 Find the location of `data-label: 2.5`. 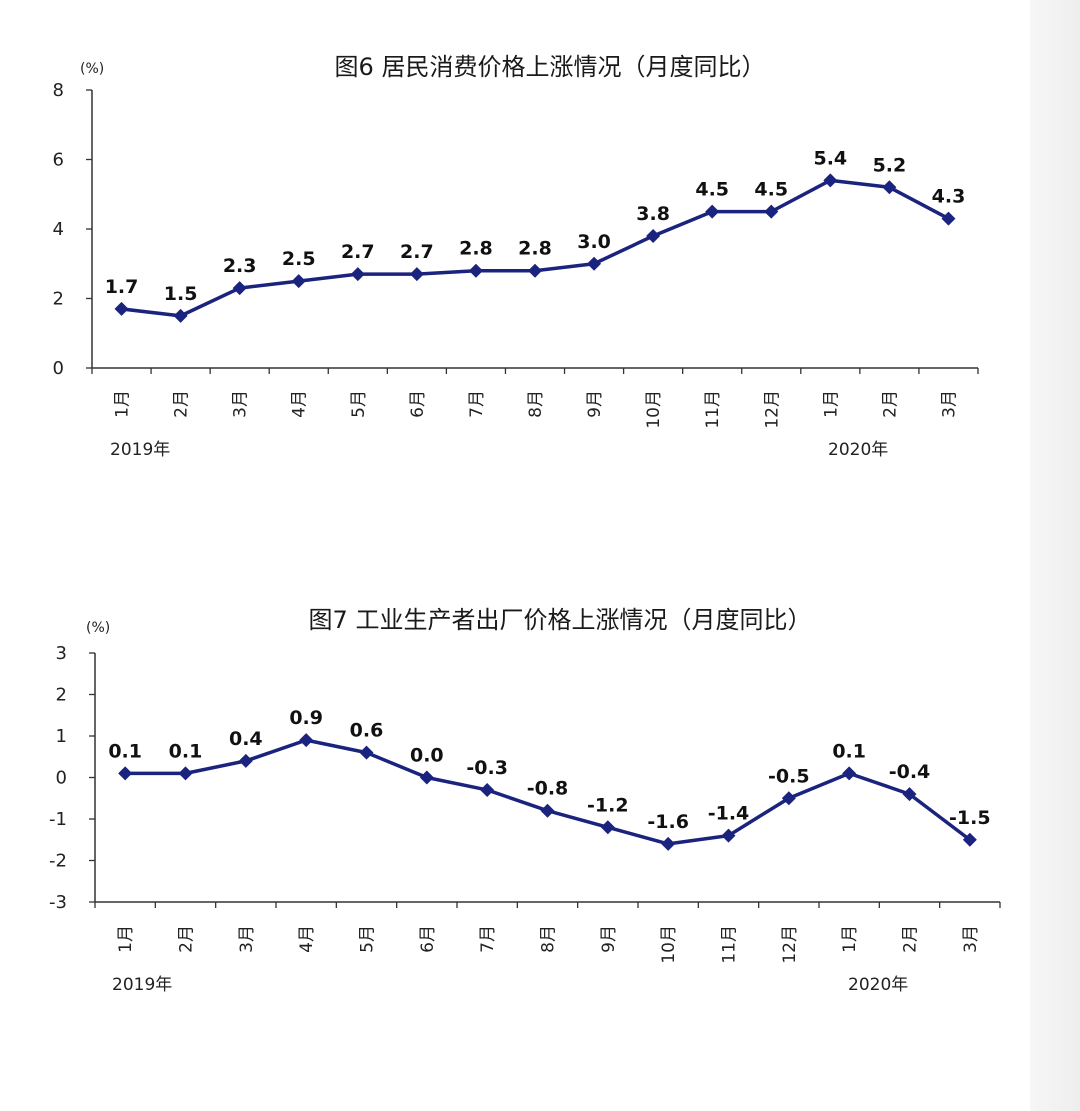

data-label: 2.5 is located at coordinates (299, 259).